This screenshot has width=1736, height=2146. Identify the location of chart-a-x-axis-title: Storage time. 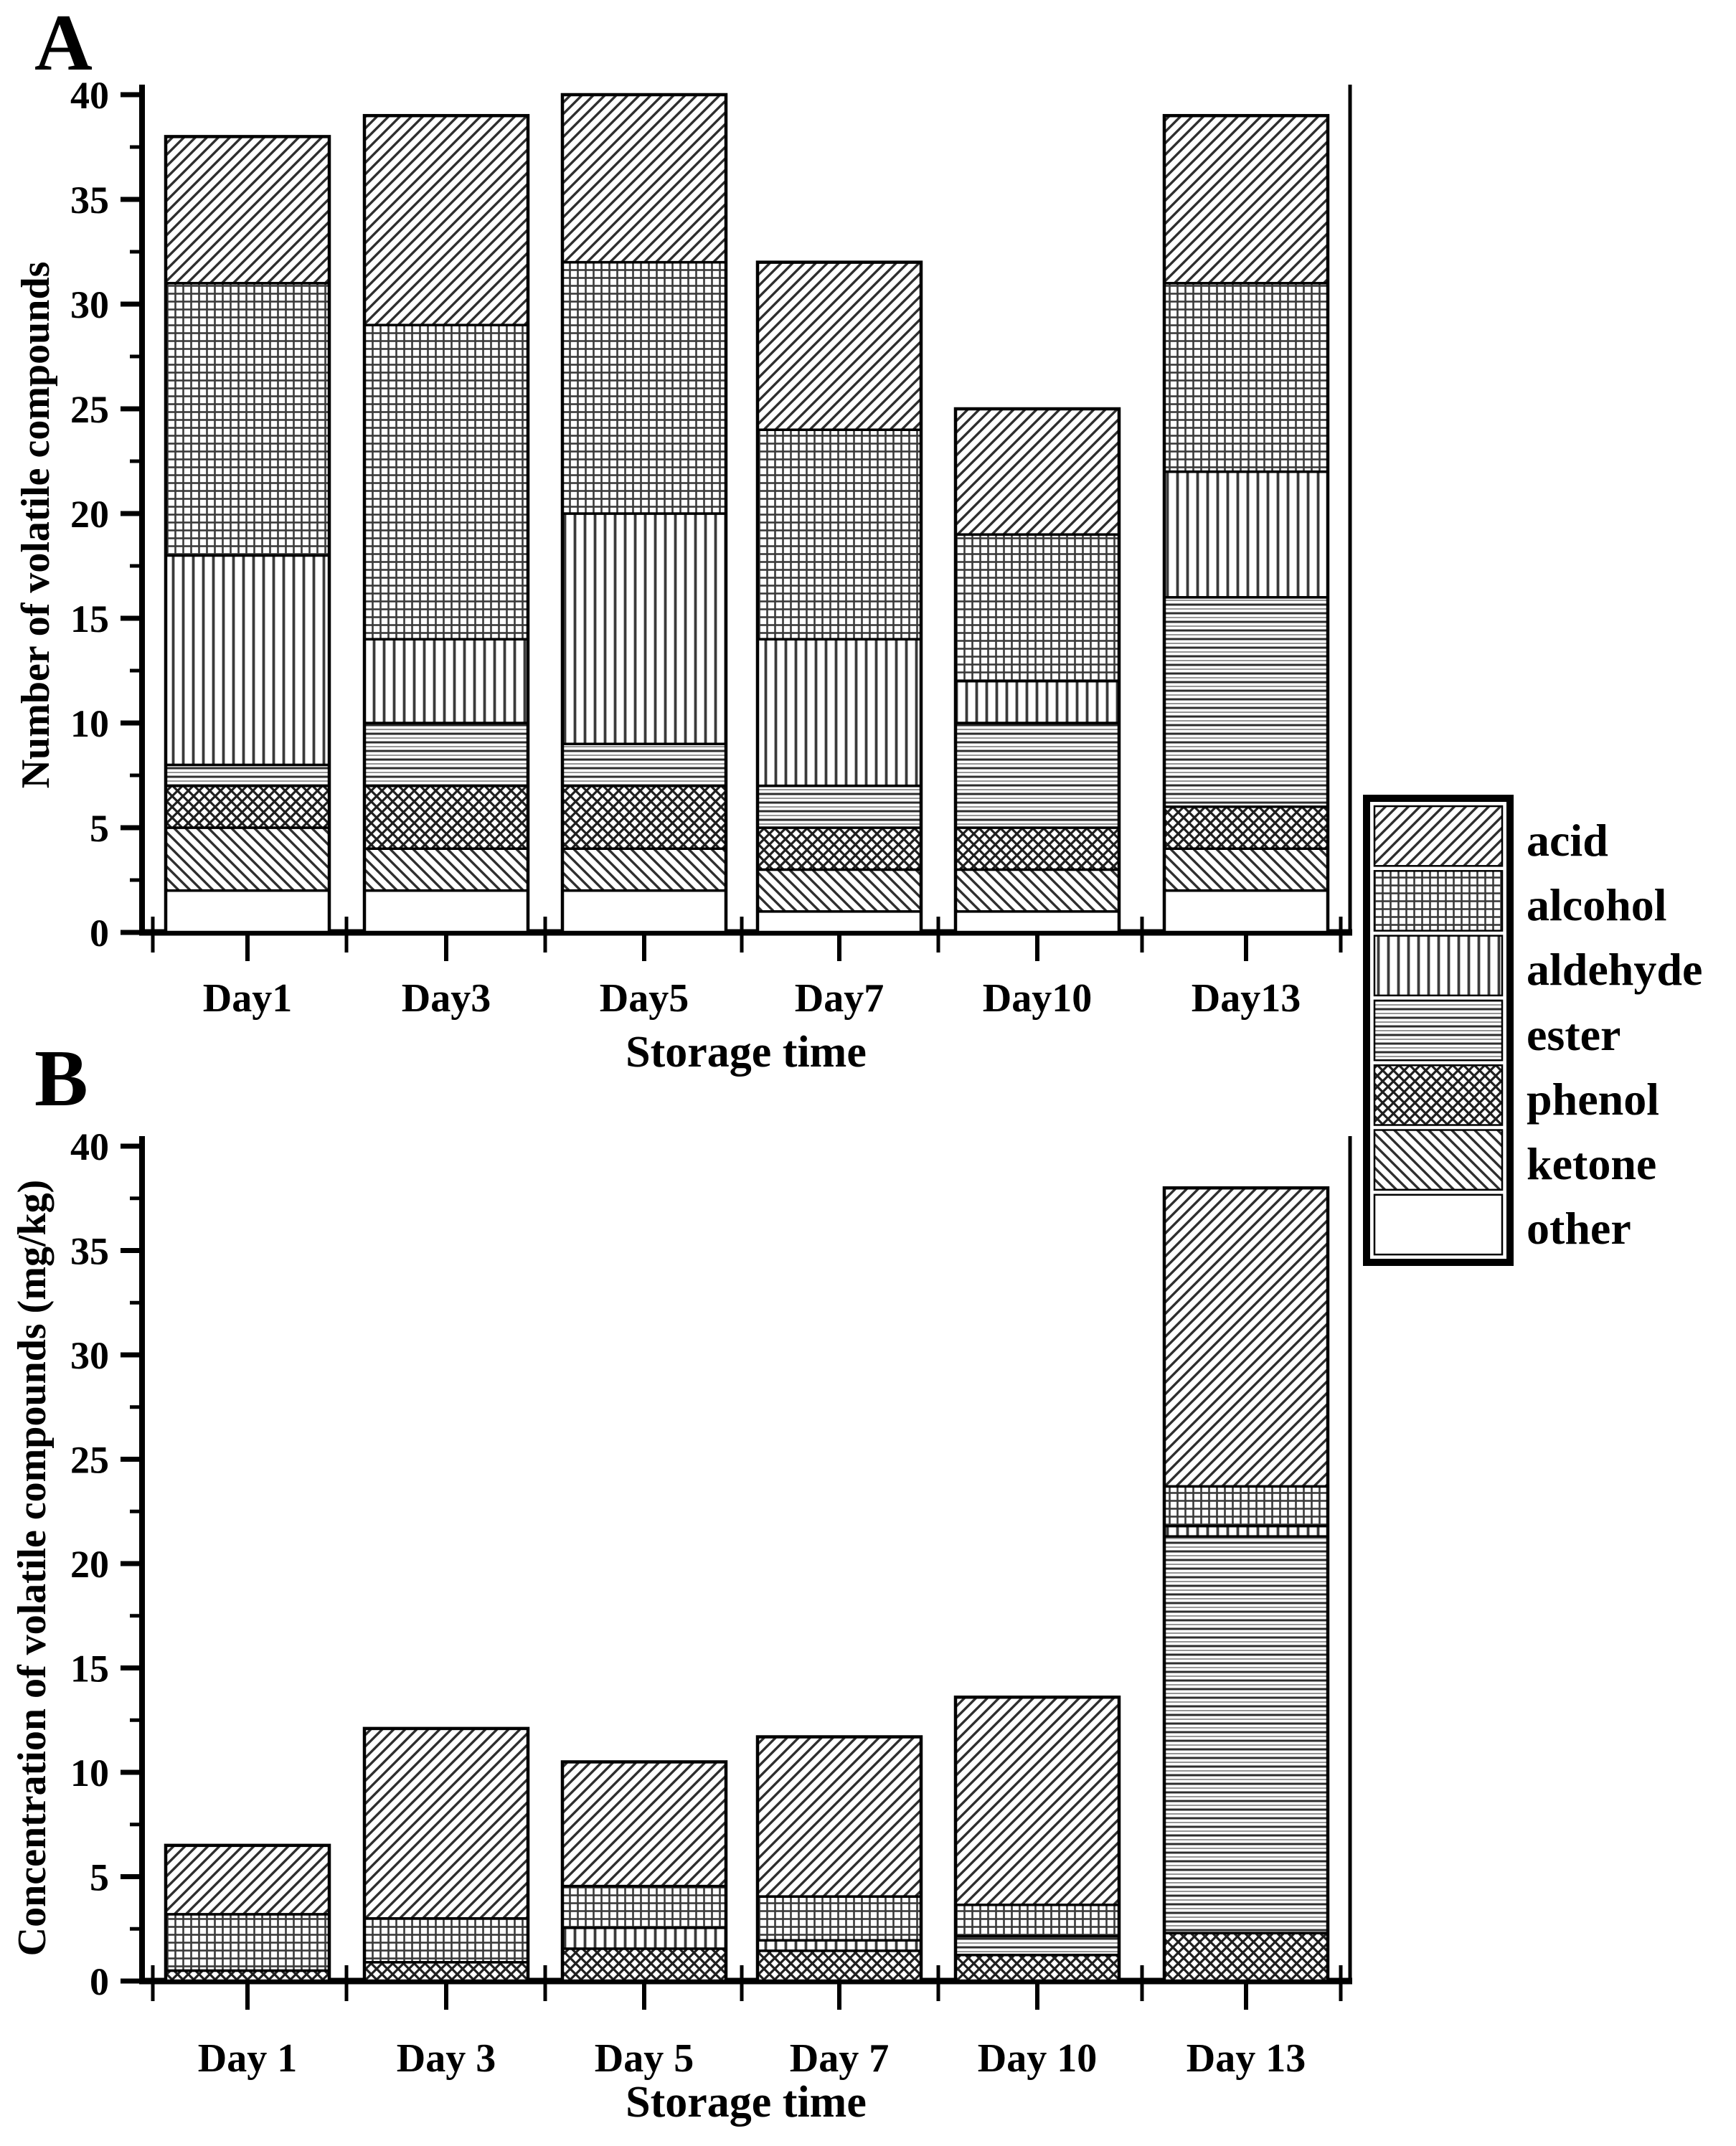
(746, 1052).